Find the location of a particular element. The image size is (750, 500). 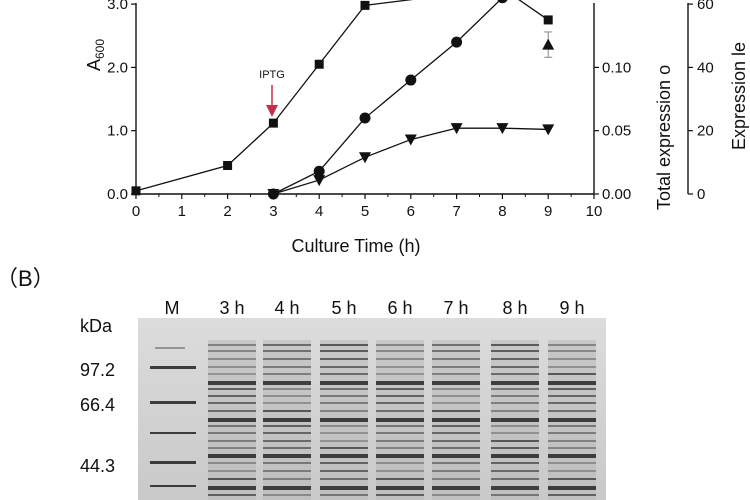

lane-label: 7 h is located at coordinates (455, 308).